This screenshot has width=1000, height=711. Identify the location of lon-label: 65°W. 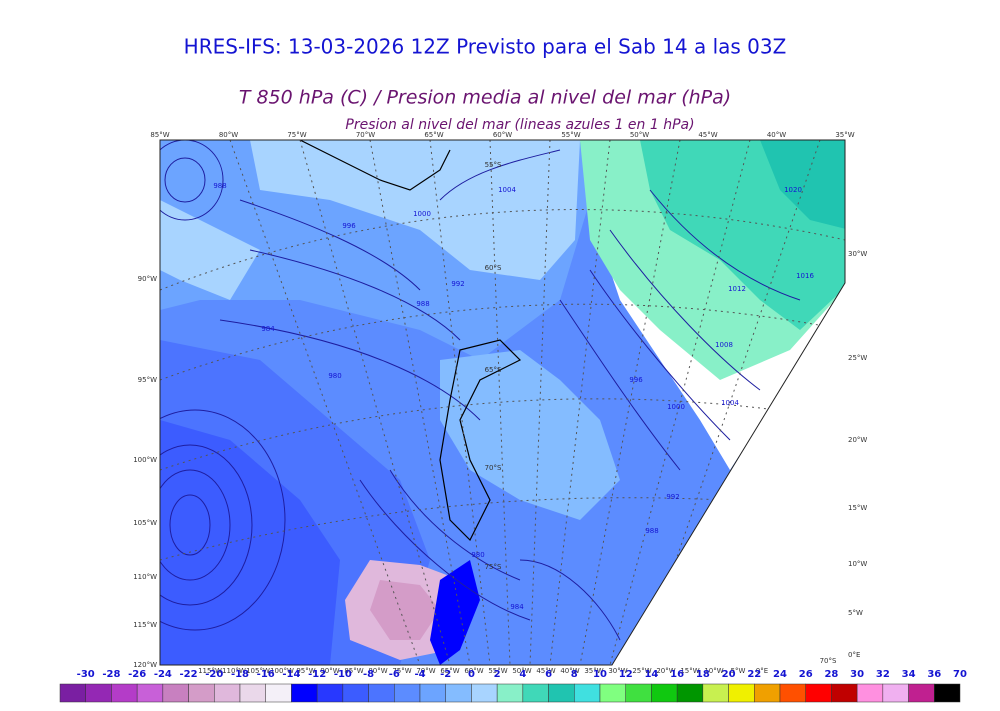
(433, 135).